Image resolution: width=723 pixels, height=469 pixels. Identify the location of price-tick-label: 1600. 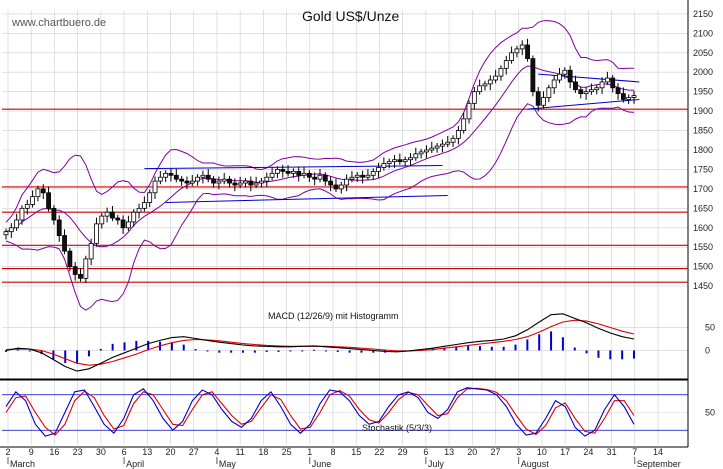
(703, 228).